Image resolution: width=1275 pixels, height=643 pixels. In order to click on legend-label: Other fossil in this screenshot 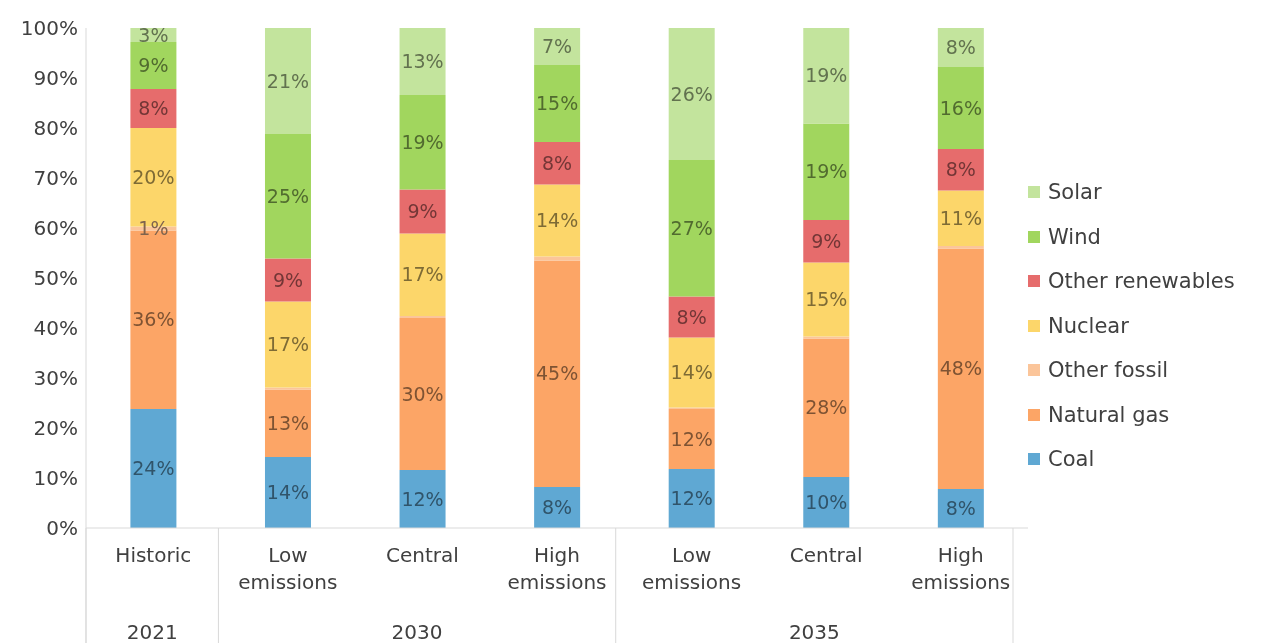, I will do `click(1108, 370)`.